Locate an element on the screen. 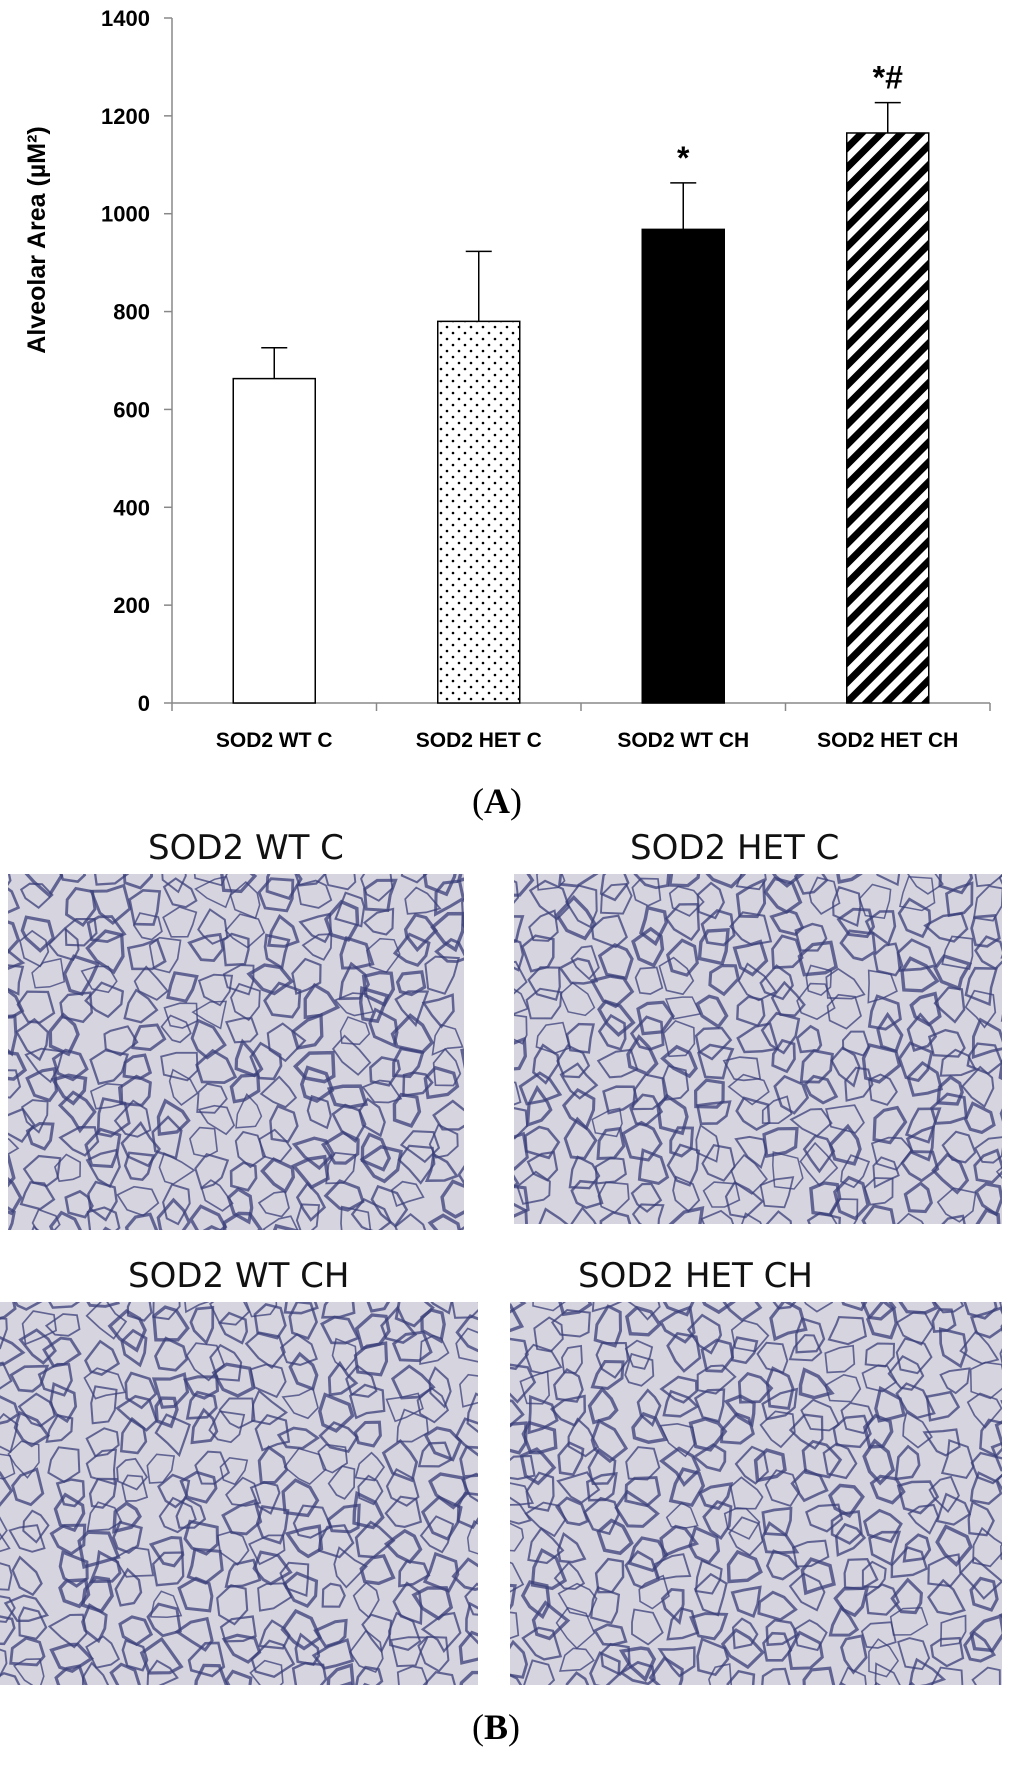 This screenshot has height=1768, width=1024. micrograph-title-het-ch: SOD2 HET CH is located at coordinates (695, 1276).